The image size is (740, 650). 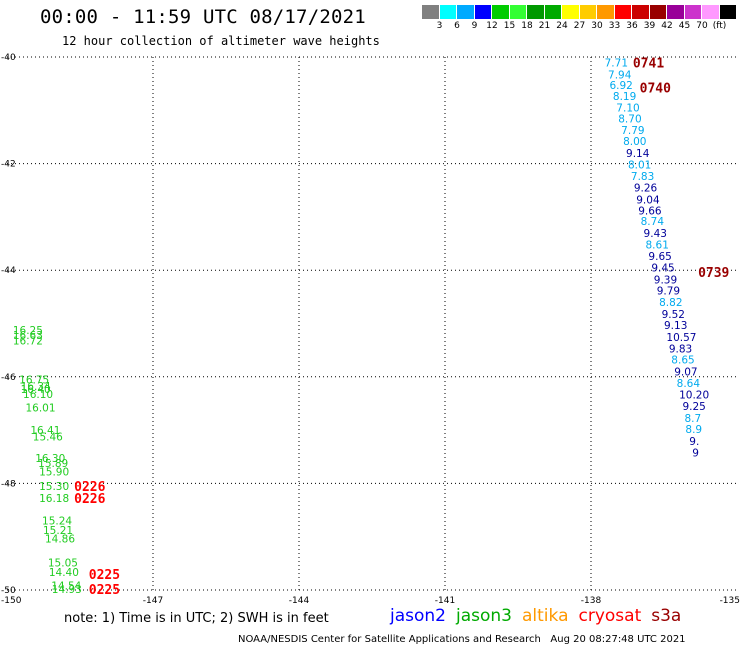 What do you see at coordinates (713, 273) in the screenshot?
I see `time-label: 0739` at bounding box center [713, 273].